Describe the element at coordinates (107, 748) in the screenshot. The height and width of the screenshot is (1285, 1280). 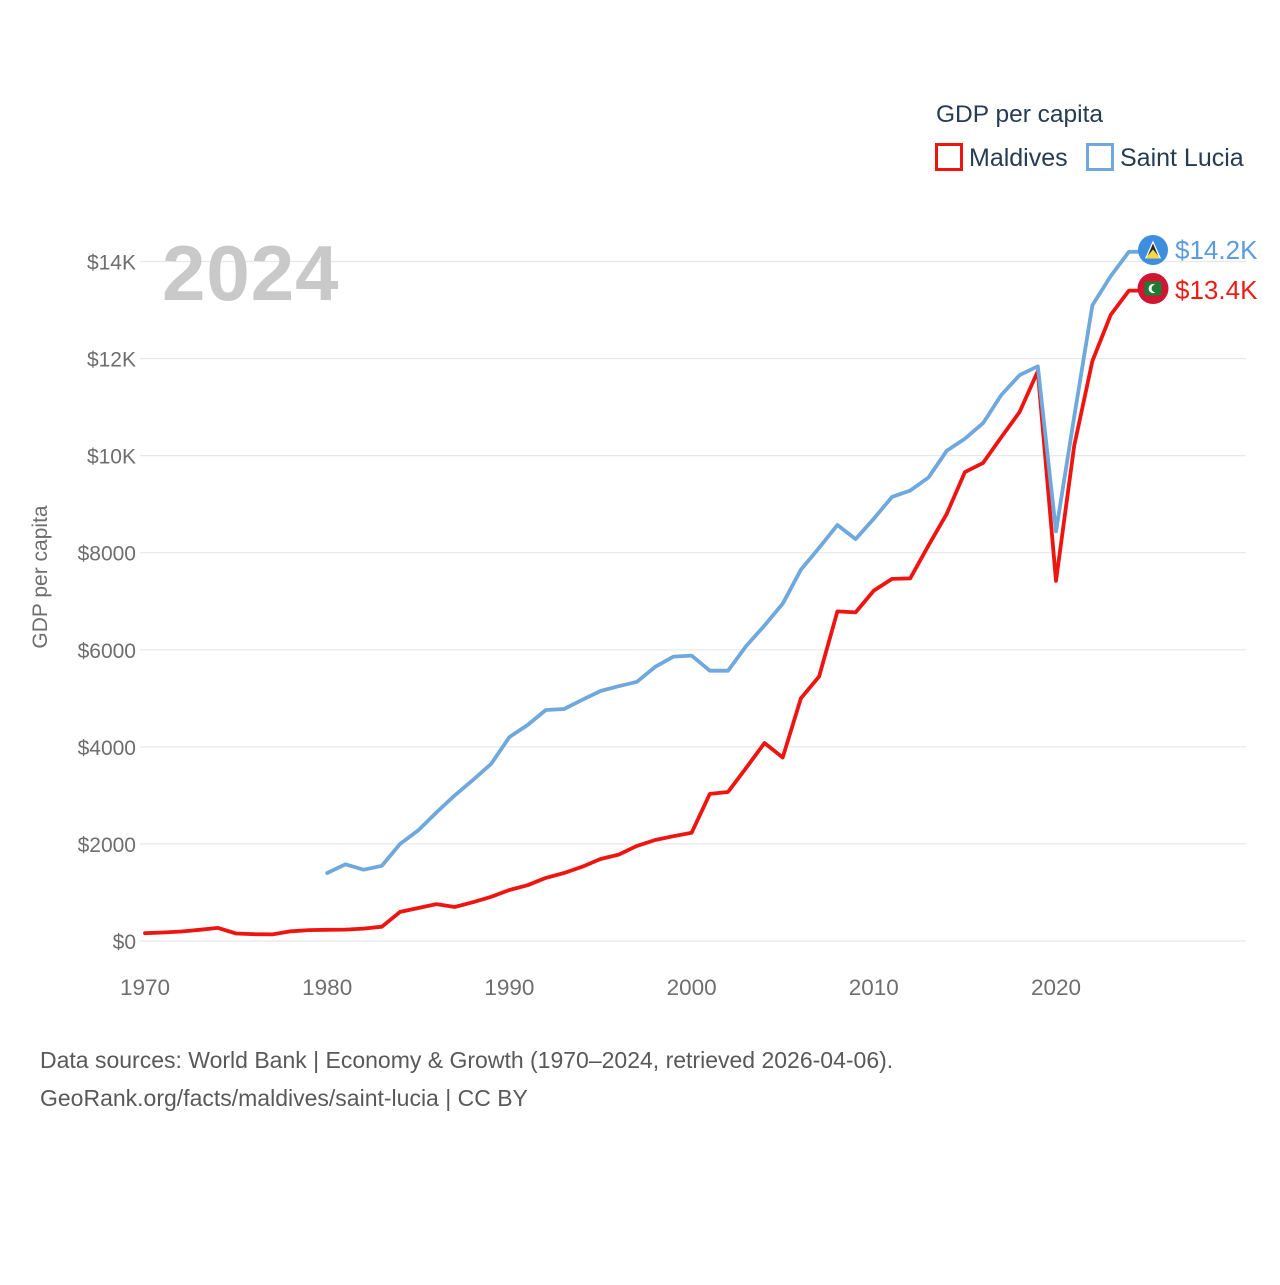
I see `y-tick-label: $4000` at that location.